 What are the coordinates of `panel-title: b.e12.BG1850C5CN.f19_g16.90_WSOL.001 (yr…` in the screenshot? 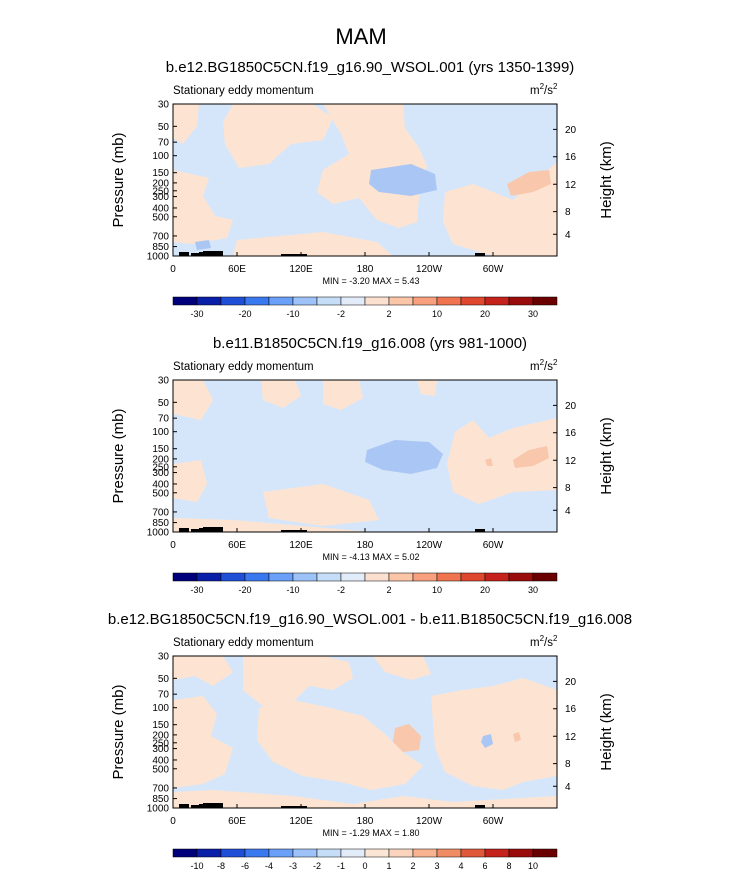 It's located at (370, 67).